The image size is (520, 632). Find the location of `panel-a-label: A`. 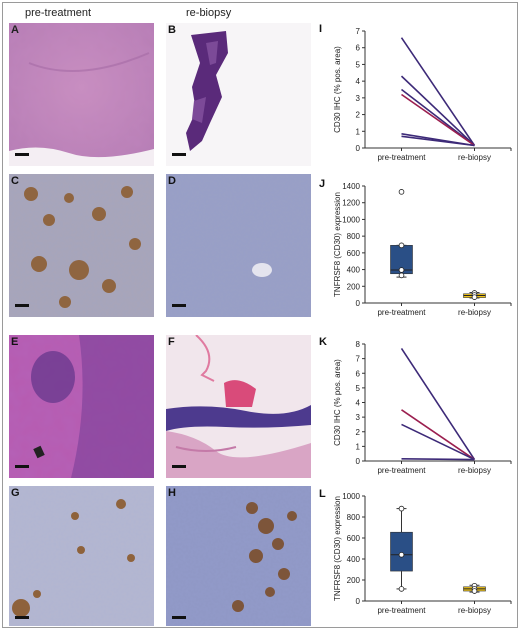

panel-a-label: A is located at coordinates (15, 30).